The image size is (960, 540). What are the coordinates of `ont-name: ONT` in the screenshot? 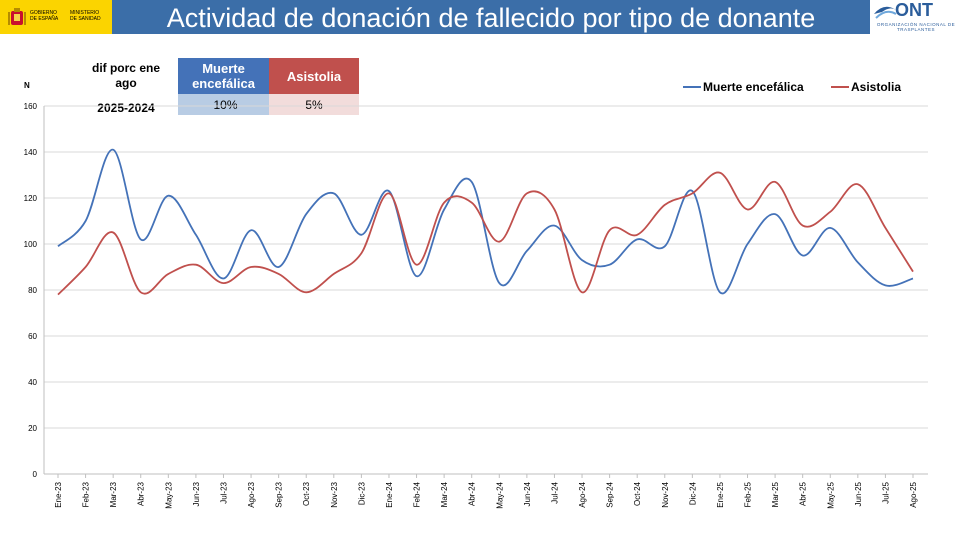 It's located at (914, 10).